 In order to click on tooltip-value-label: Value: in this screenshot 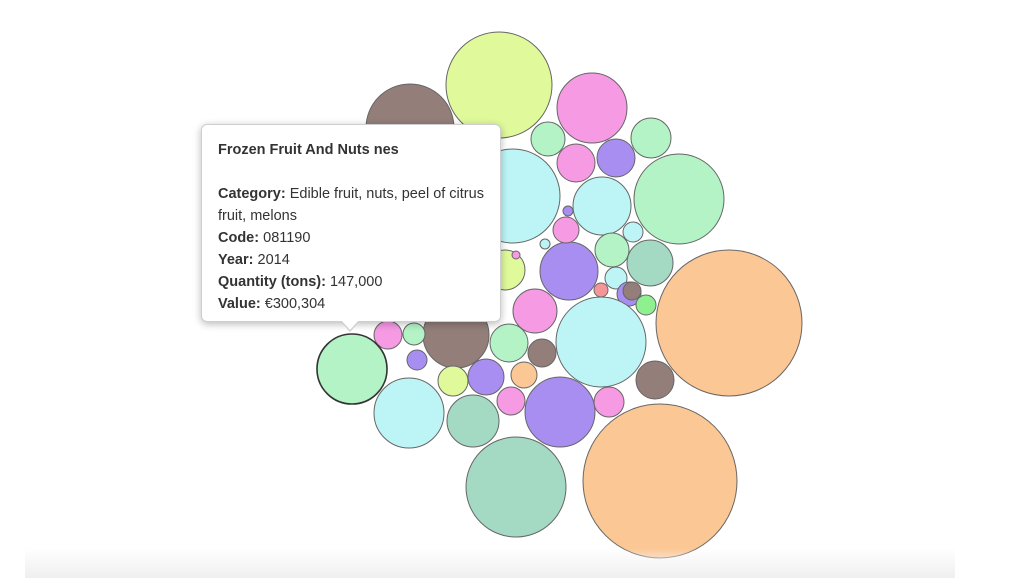, I will do `click(239, 304)`.